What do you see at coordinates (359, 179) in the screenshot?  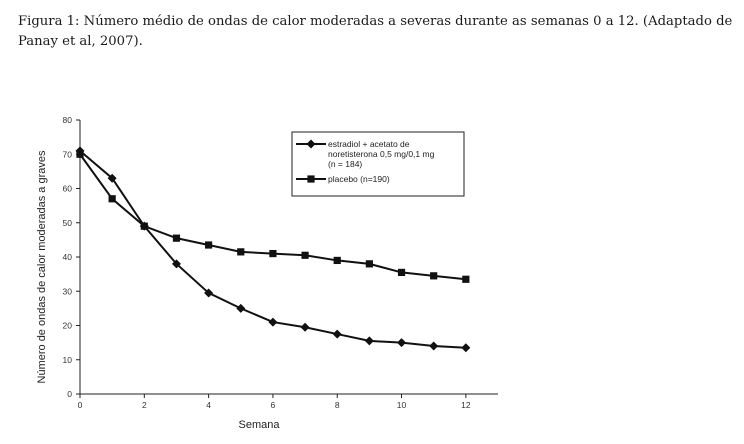 I see `legend-label: placebo (n=190)` at bounding box center [359, 179].